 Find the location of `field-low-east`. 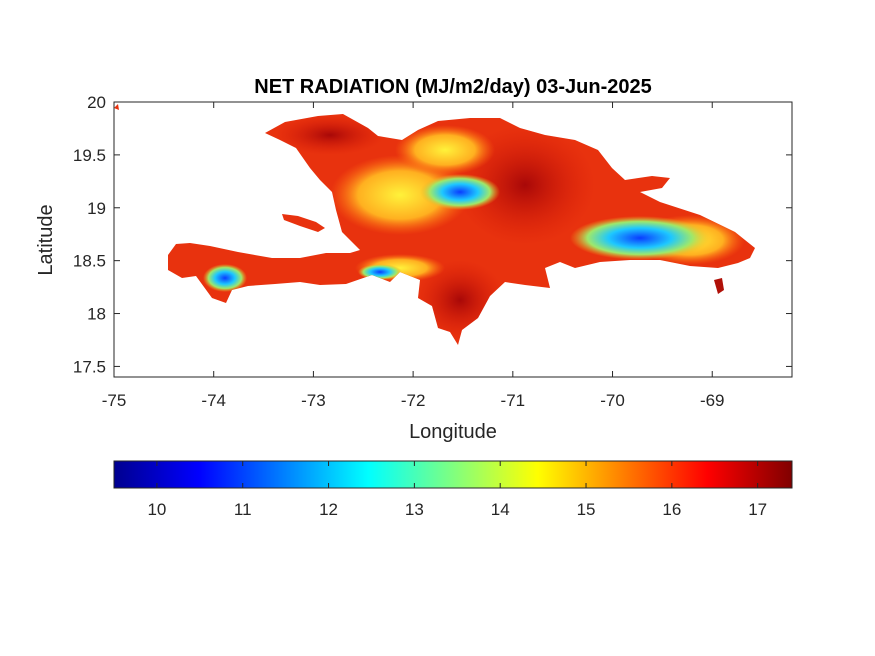

field-low-east is located at coordinates (640, 238).